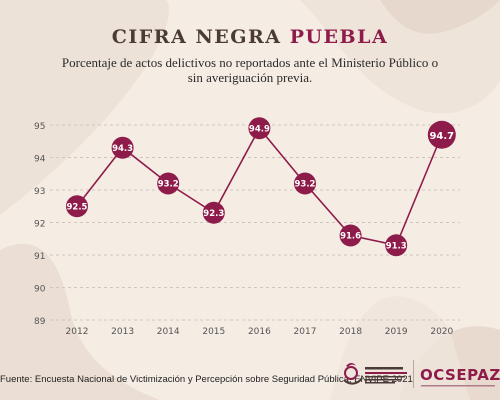  I want to click on title-accent: PUEBLA, so click(339, 37).